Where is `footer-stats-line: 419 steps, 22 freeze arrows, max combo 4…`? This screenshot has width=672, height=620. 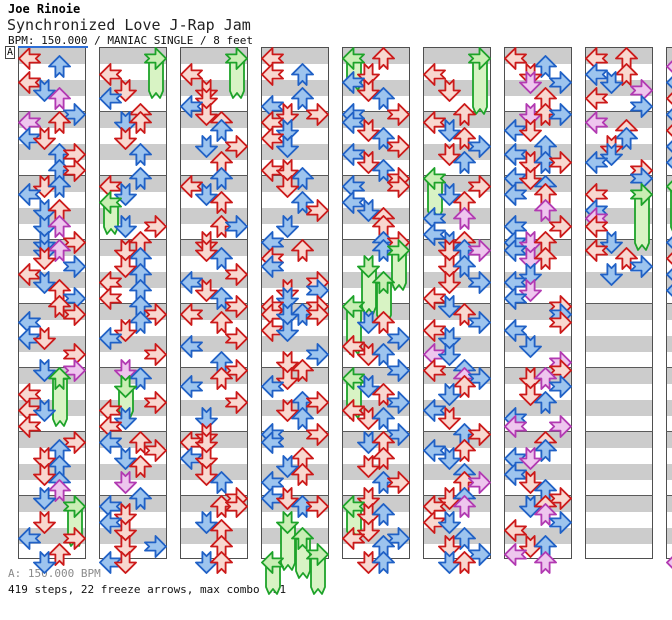
footer-stats-line: 419 steps, 22 freeze arrows, max combo 4… is located at coordinates (147, 589).